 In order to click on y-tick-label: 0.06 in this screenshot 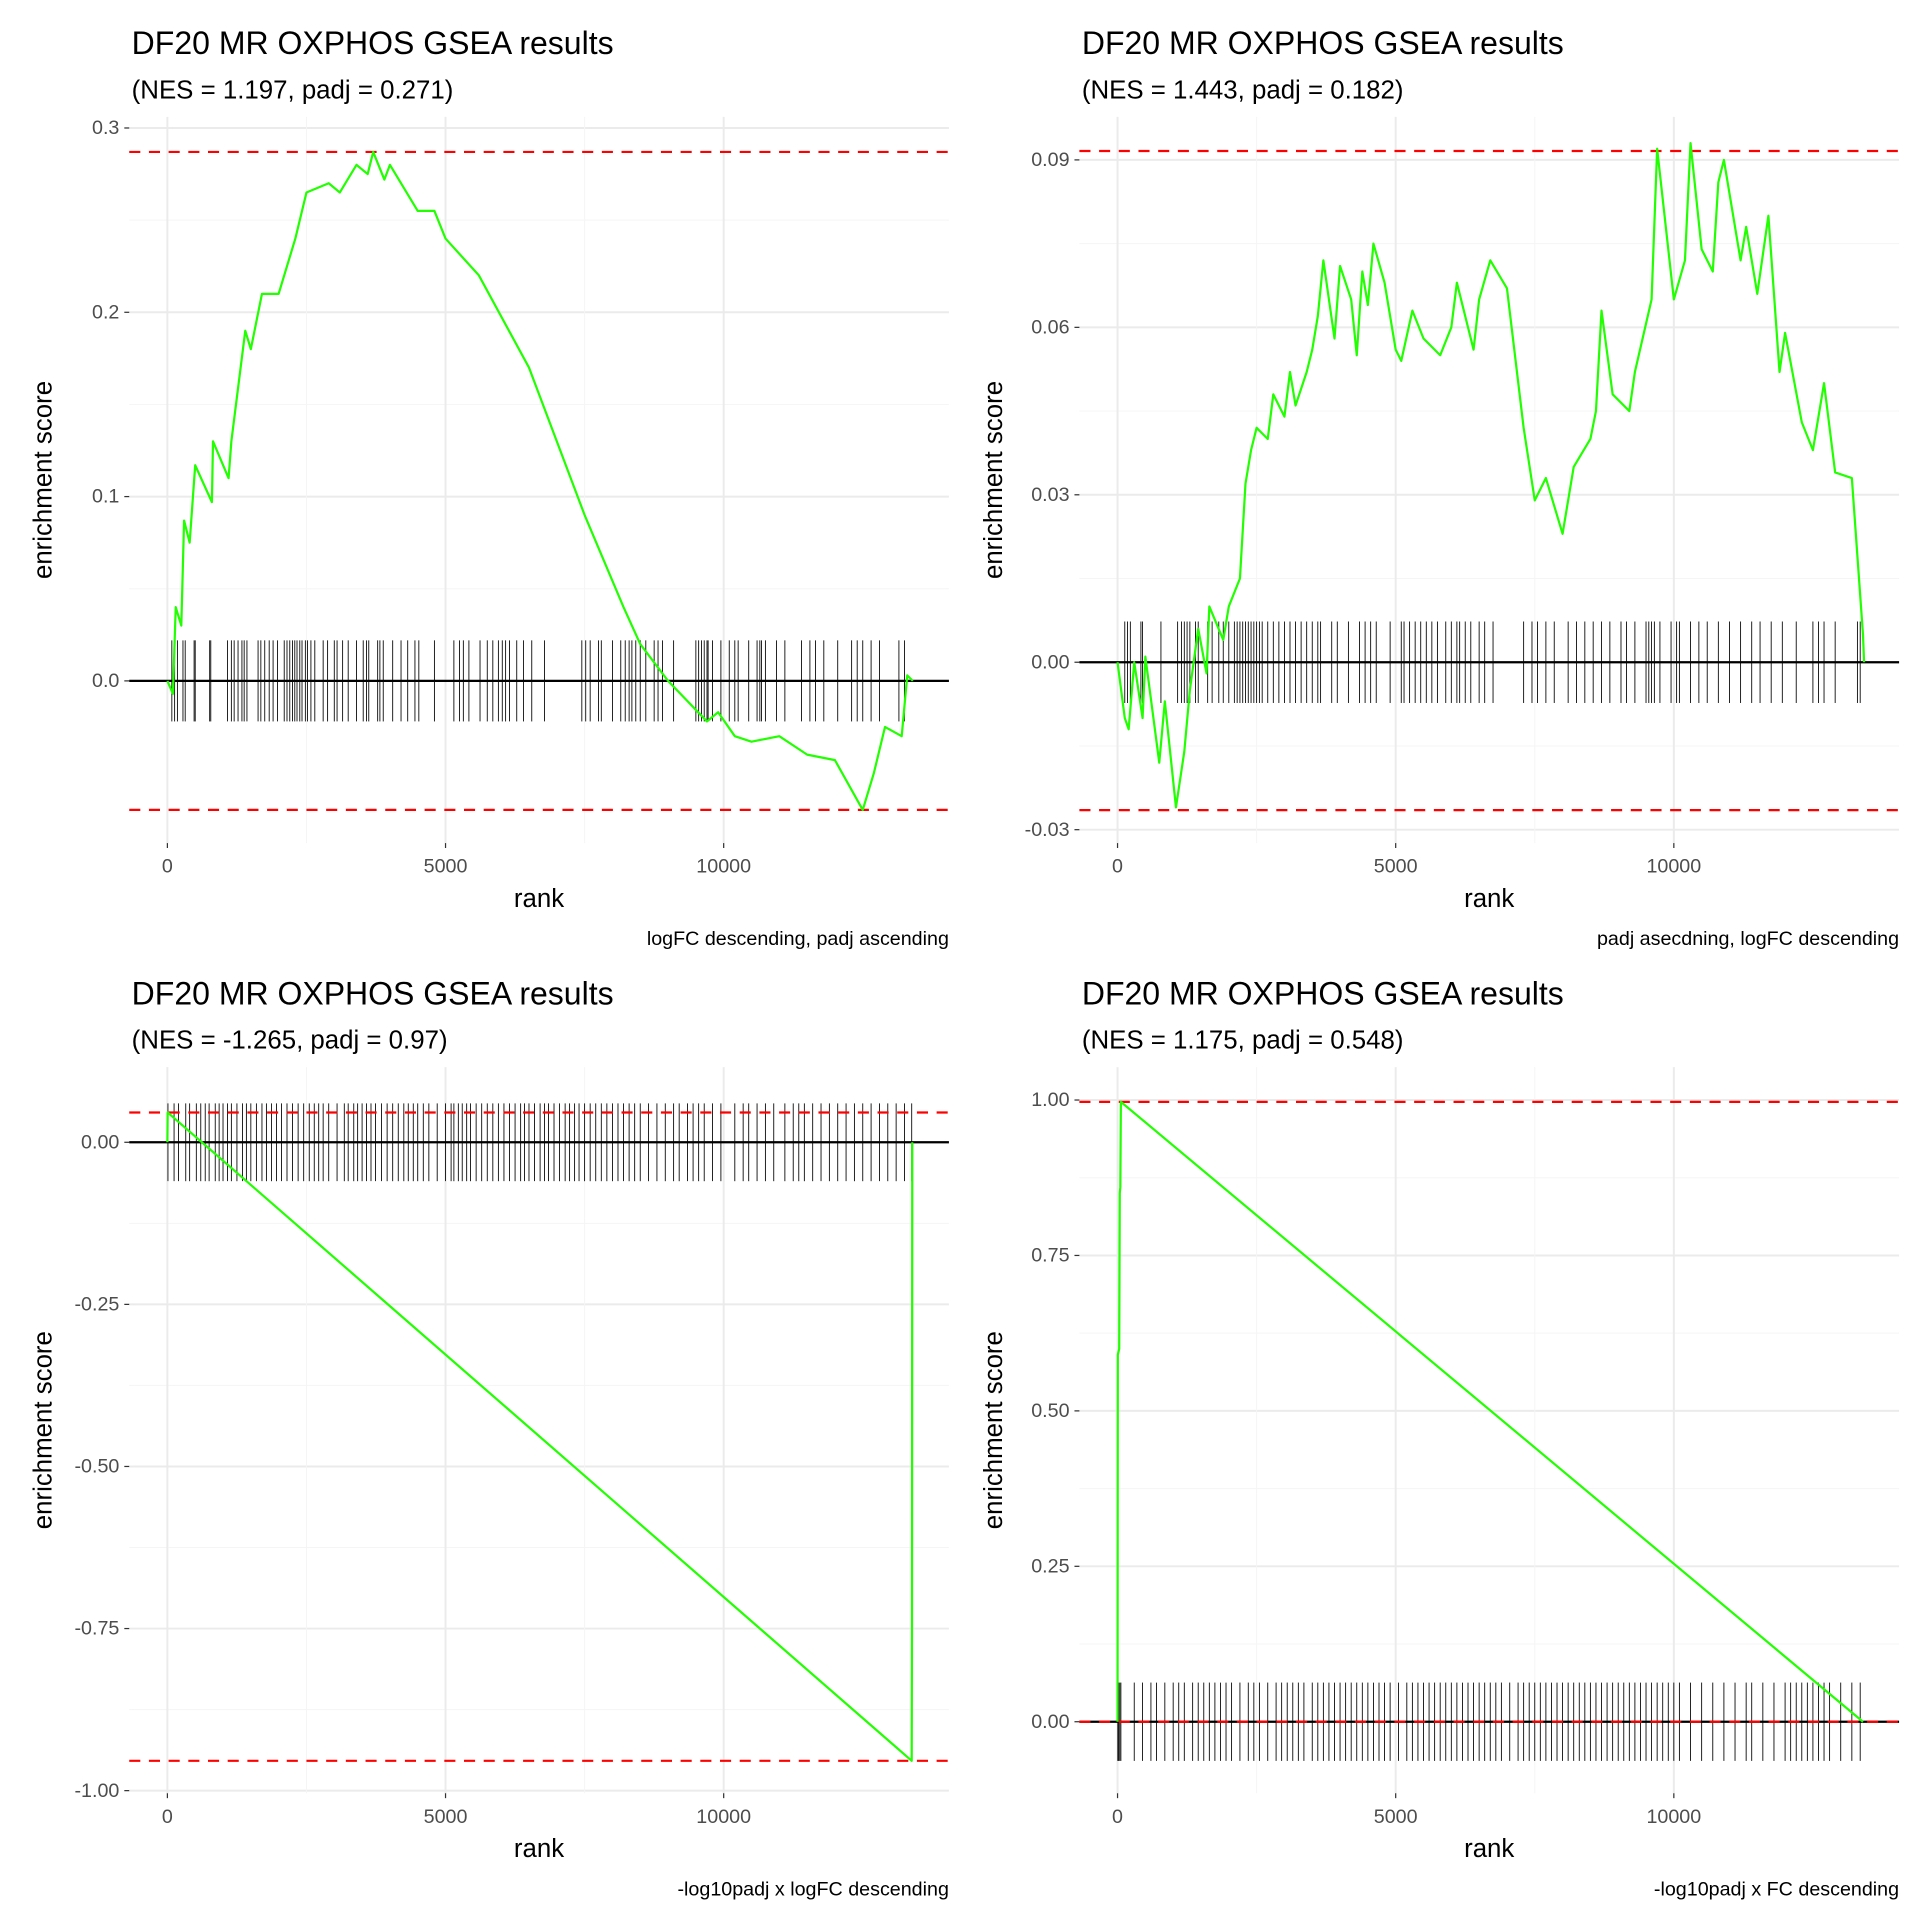, I will do `click(1050, 327)`.